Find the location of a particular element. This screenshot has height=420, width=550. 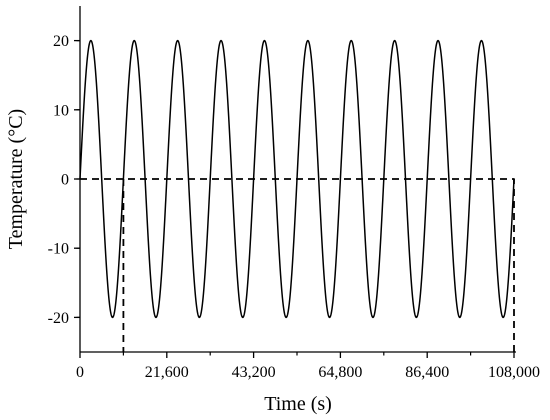

x-tick-label: 43,200 is located at coordinates (254, 372).